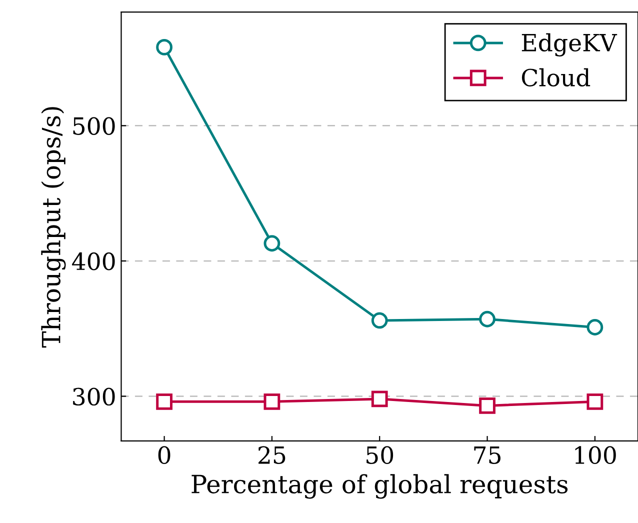  I want to click on x-tick-label: 50, so click(380, 455).